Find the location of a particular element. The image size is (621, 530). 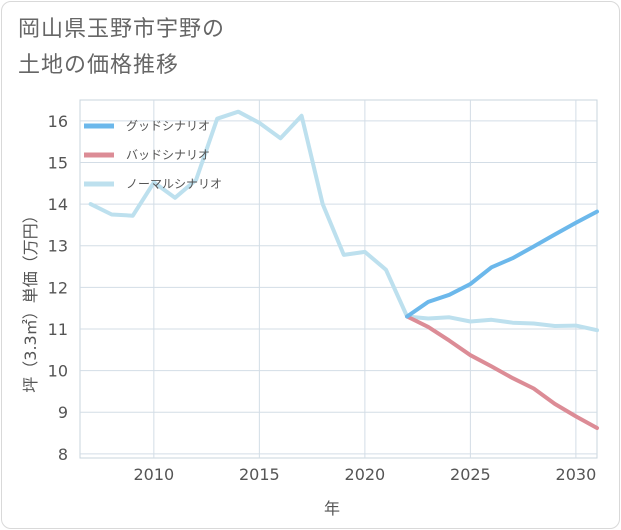

y-tick-label: 9 is located at coordinates (63, 412).